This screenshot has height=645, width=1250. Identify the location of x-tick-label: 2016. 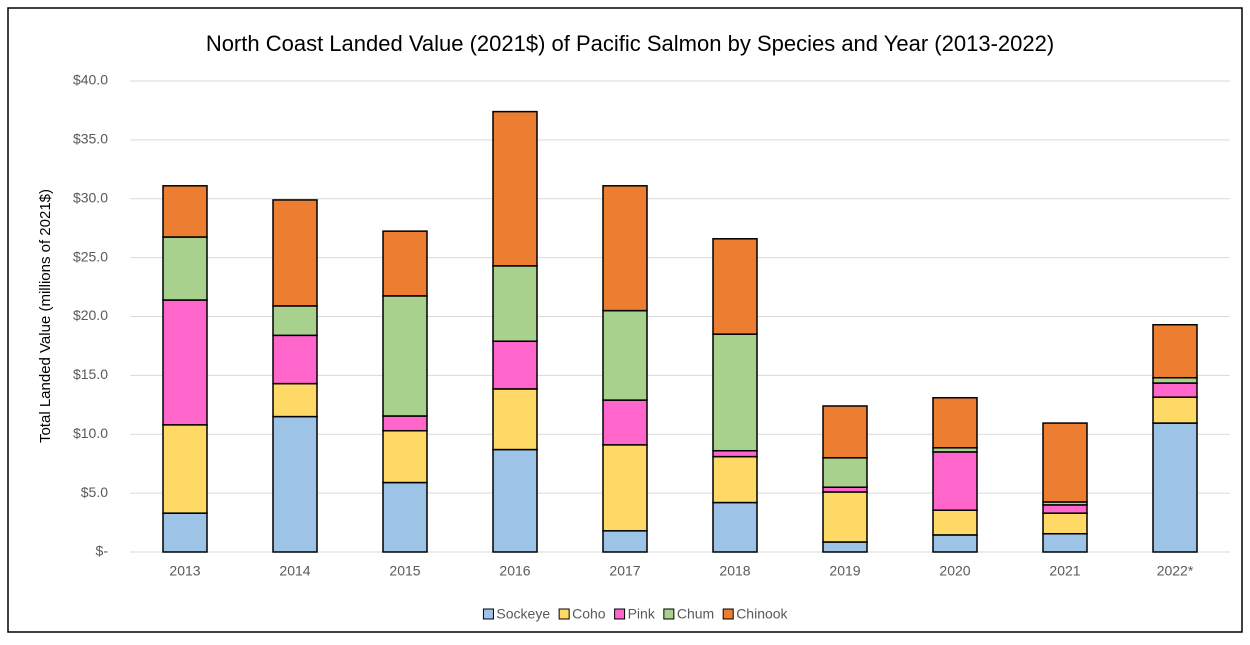
(514, 571).